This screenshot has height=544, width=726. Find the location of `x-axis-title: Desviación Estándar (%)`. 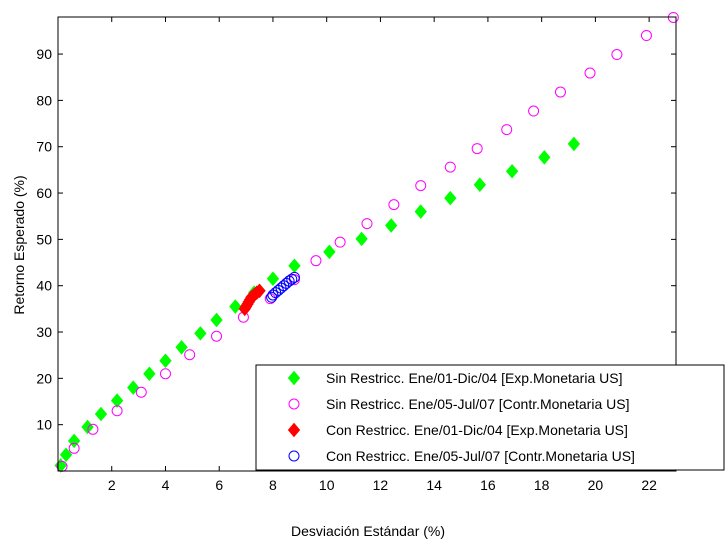

x-axis-title: Desviación Estándar (%) is located at coordinates (368, 531).